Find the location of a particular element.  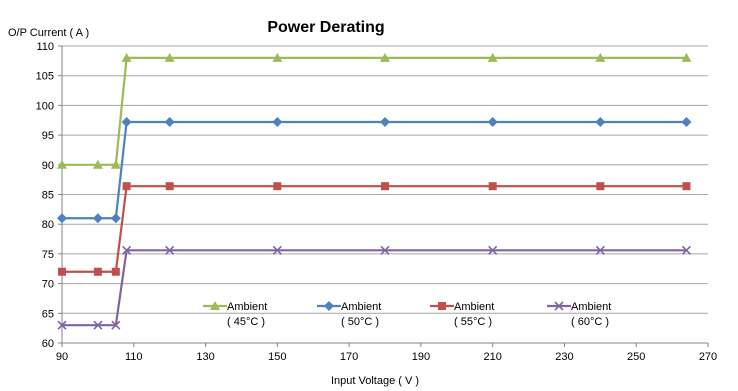

y-tick-label-110: 110 is located at coordinates (45, 47).